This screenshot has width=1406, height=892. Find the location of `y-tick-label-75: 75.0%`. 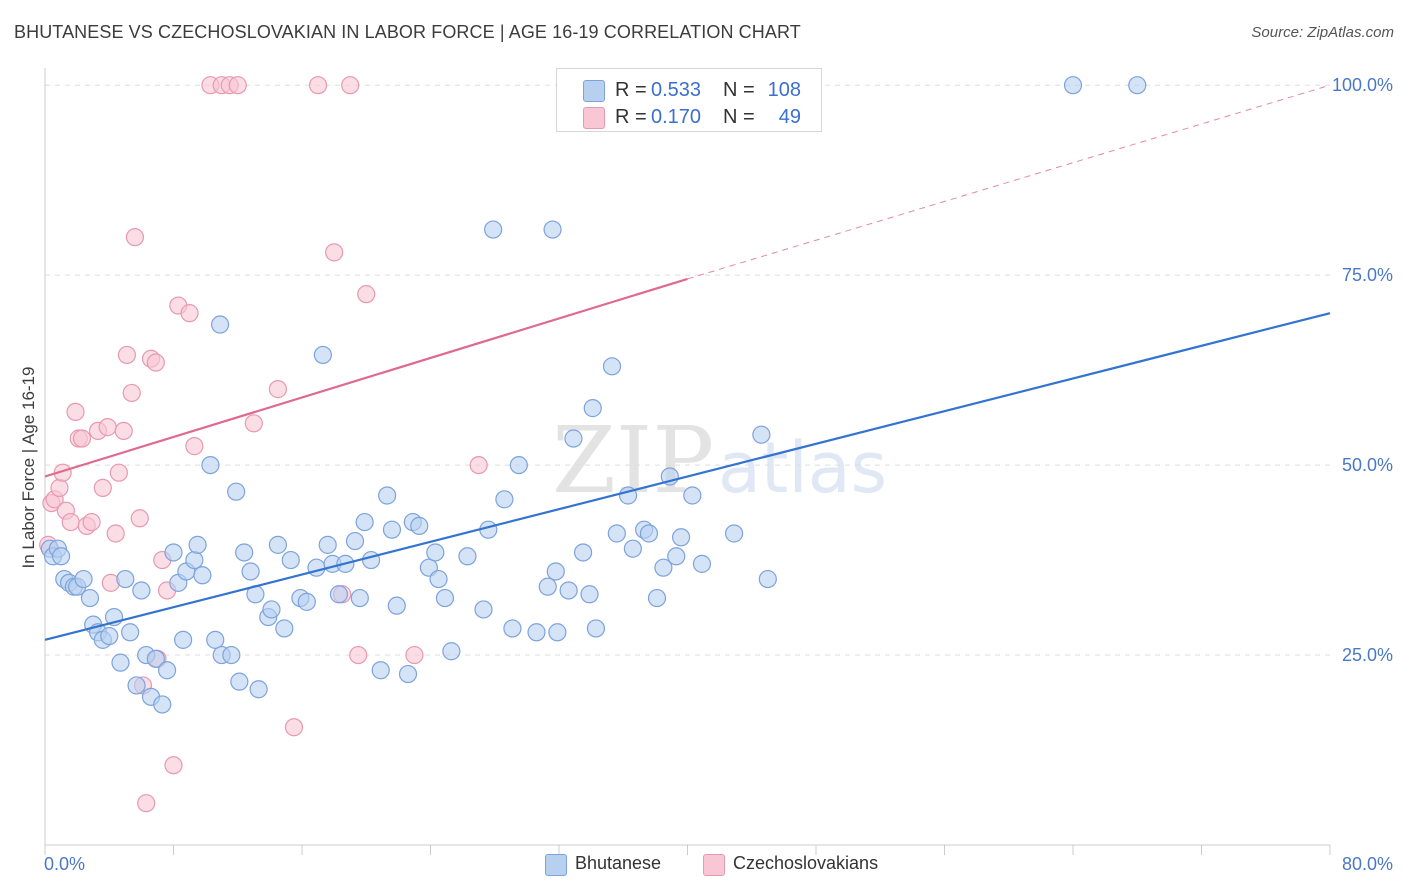

y-tick-label-75: 75.0% is located at coordinates (1367, 275).